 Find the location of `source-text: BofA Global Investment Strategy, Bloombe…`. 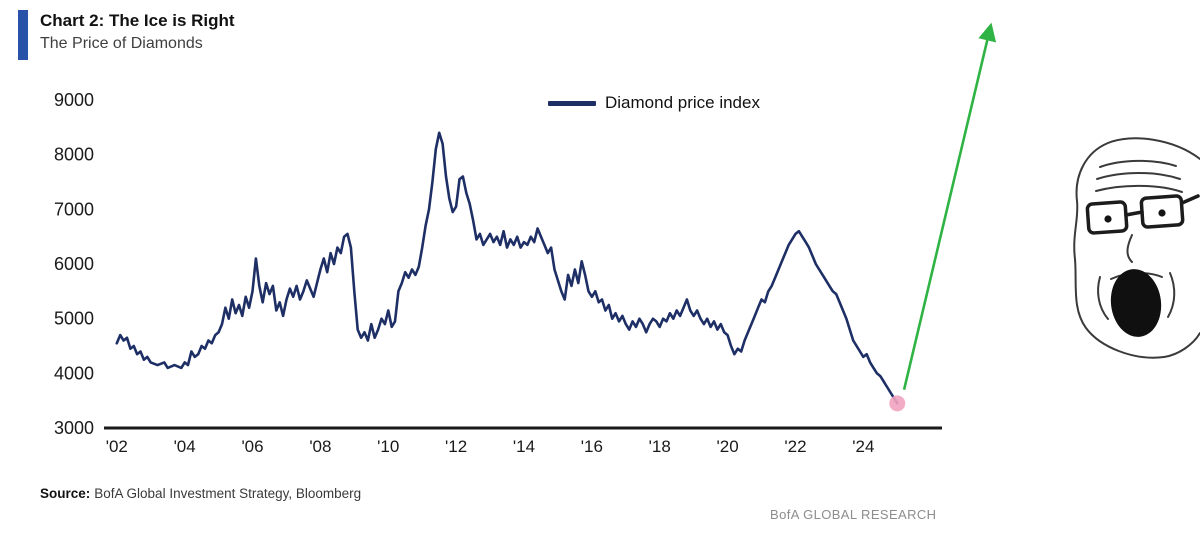

source-text: BofA Global Investment Strategy, Bloombe… is located at coordinates (228, 493).